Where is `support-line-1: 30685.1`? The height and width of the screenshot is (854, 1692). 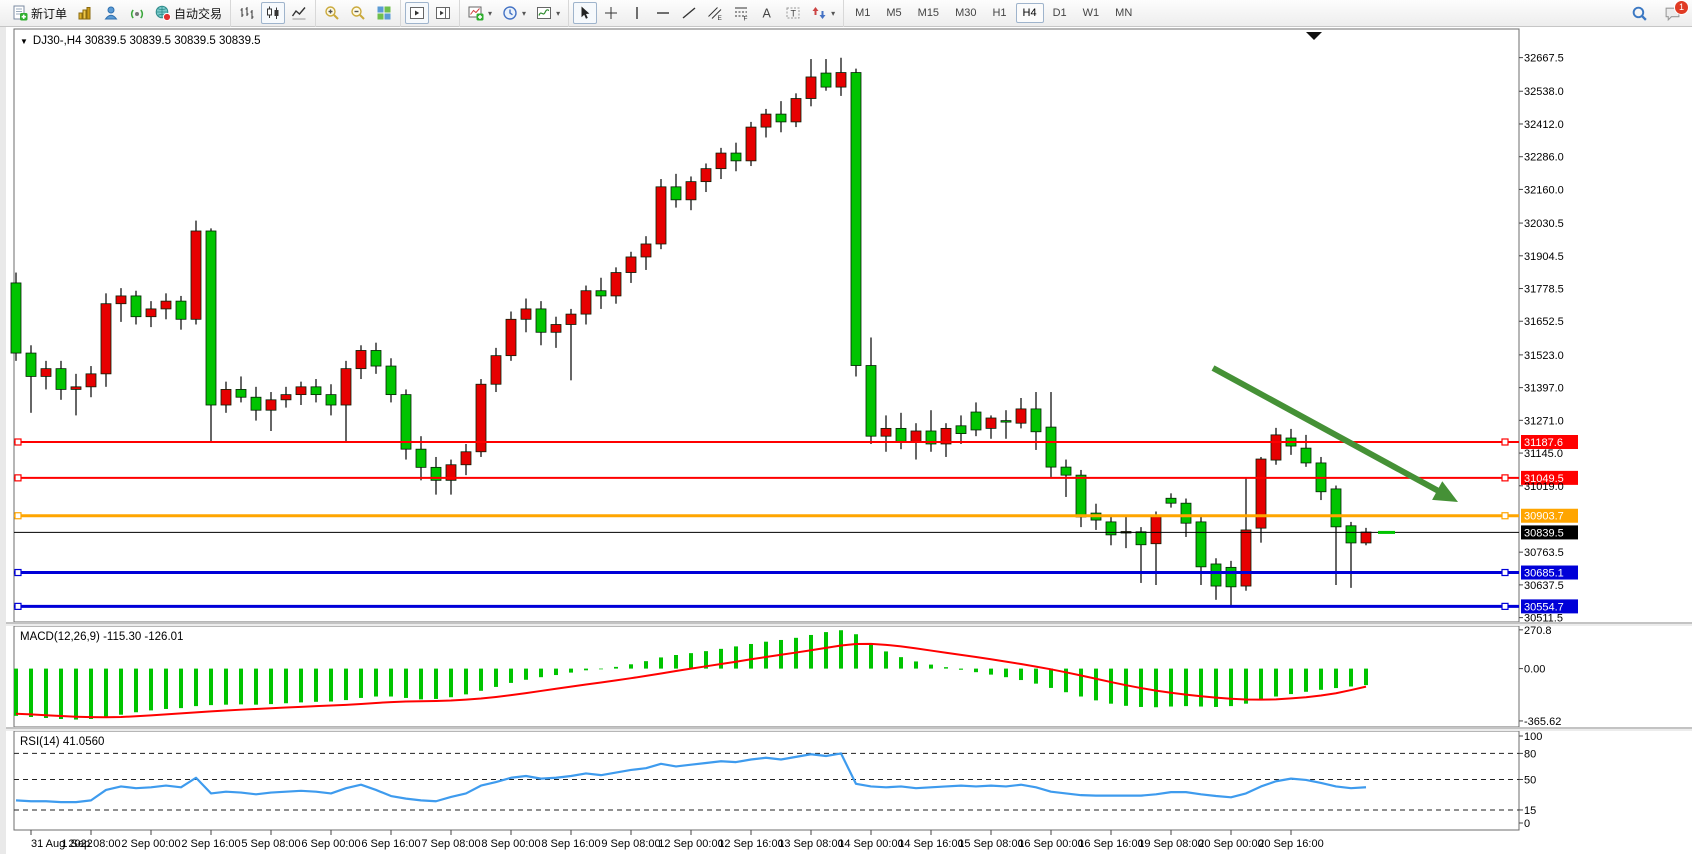 support-line-1: 30685.1 is located at coordinates (796, 572).